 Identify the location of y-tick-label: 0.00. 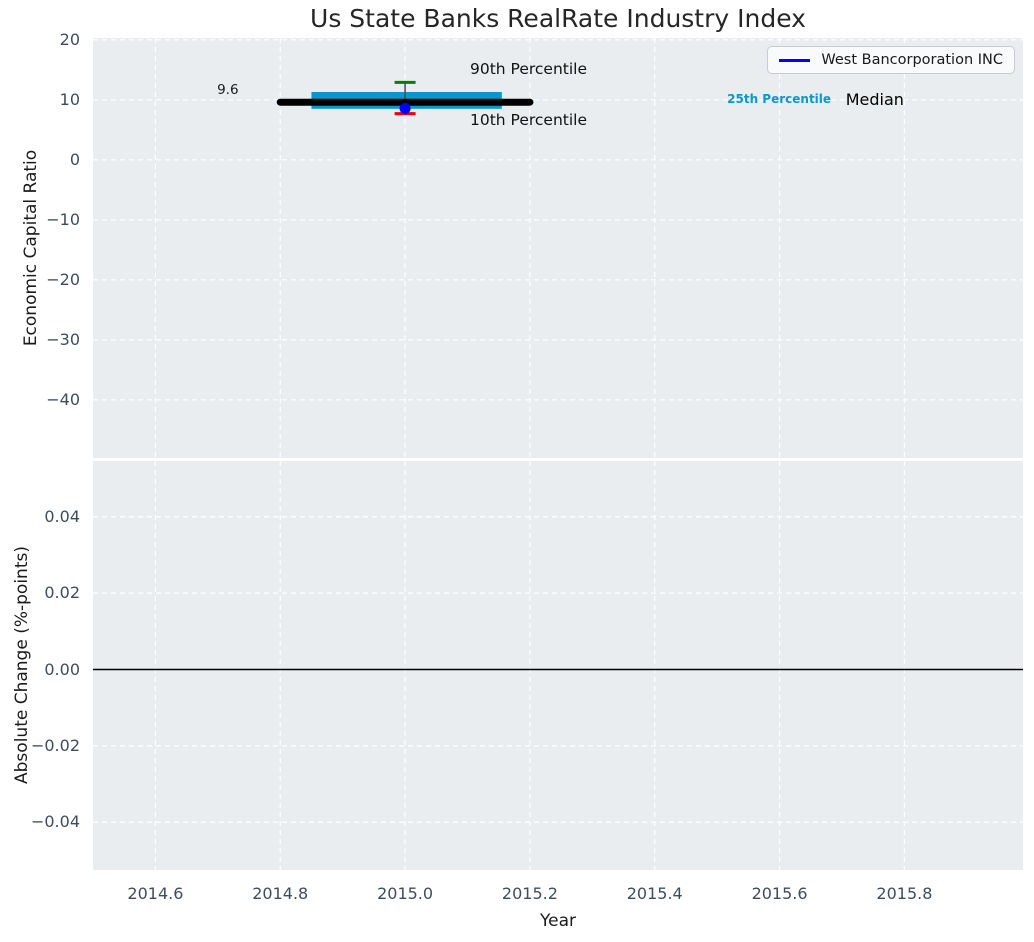
(62, 669).